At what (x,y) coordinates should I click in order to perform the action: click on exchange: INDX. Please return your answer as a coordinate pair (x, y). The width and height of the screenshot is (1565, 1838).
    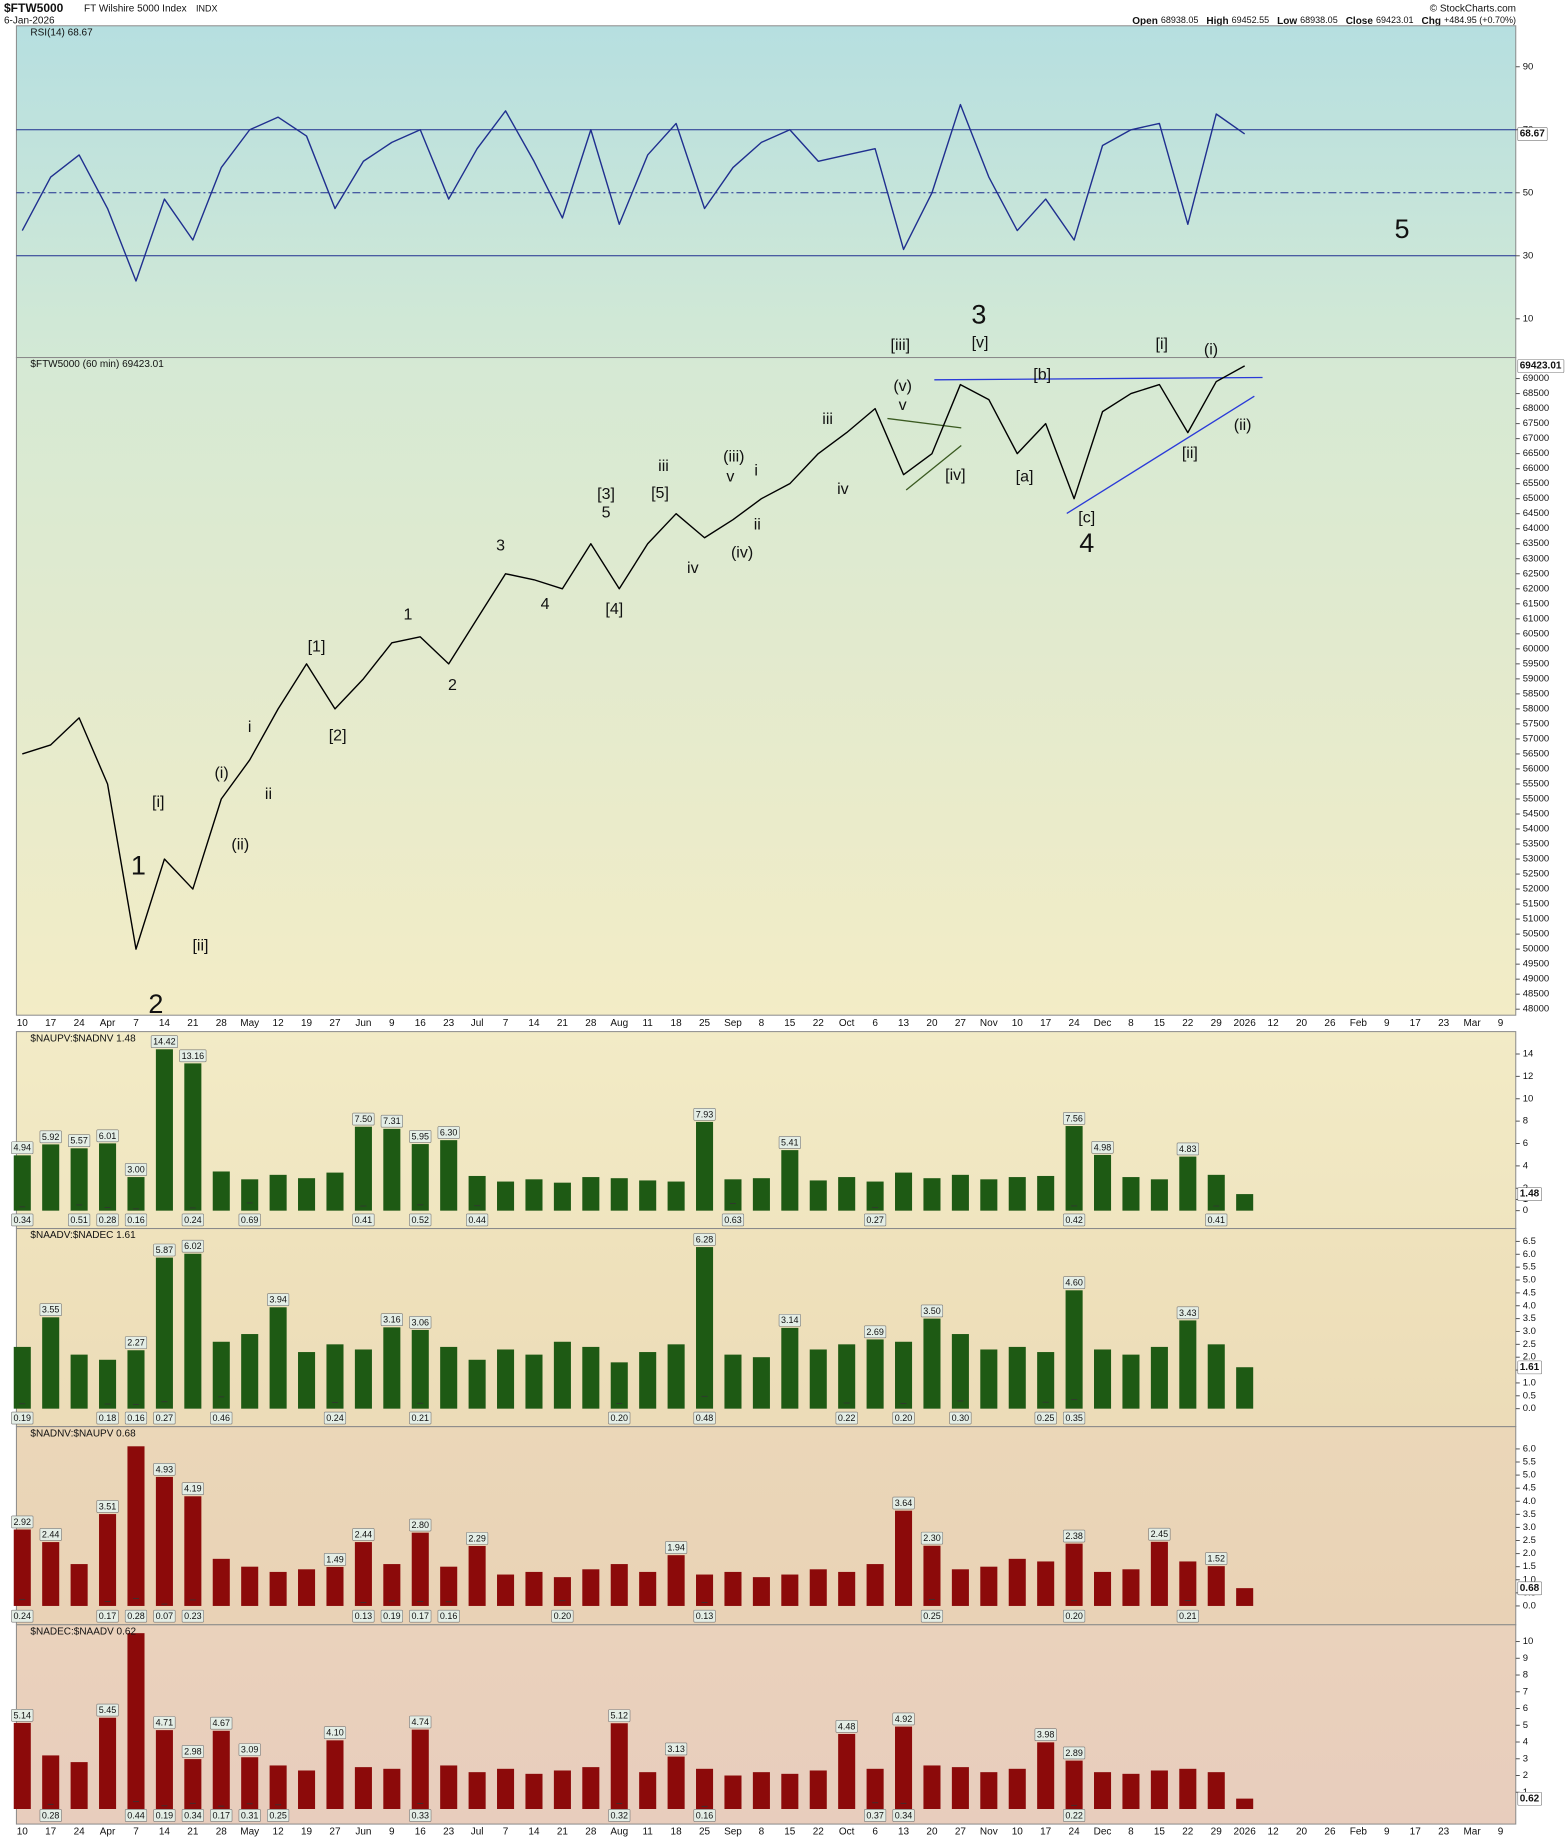
    Looking at the image, I should click on (207, 8).